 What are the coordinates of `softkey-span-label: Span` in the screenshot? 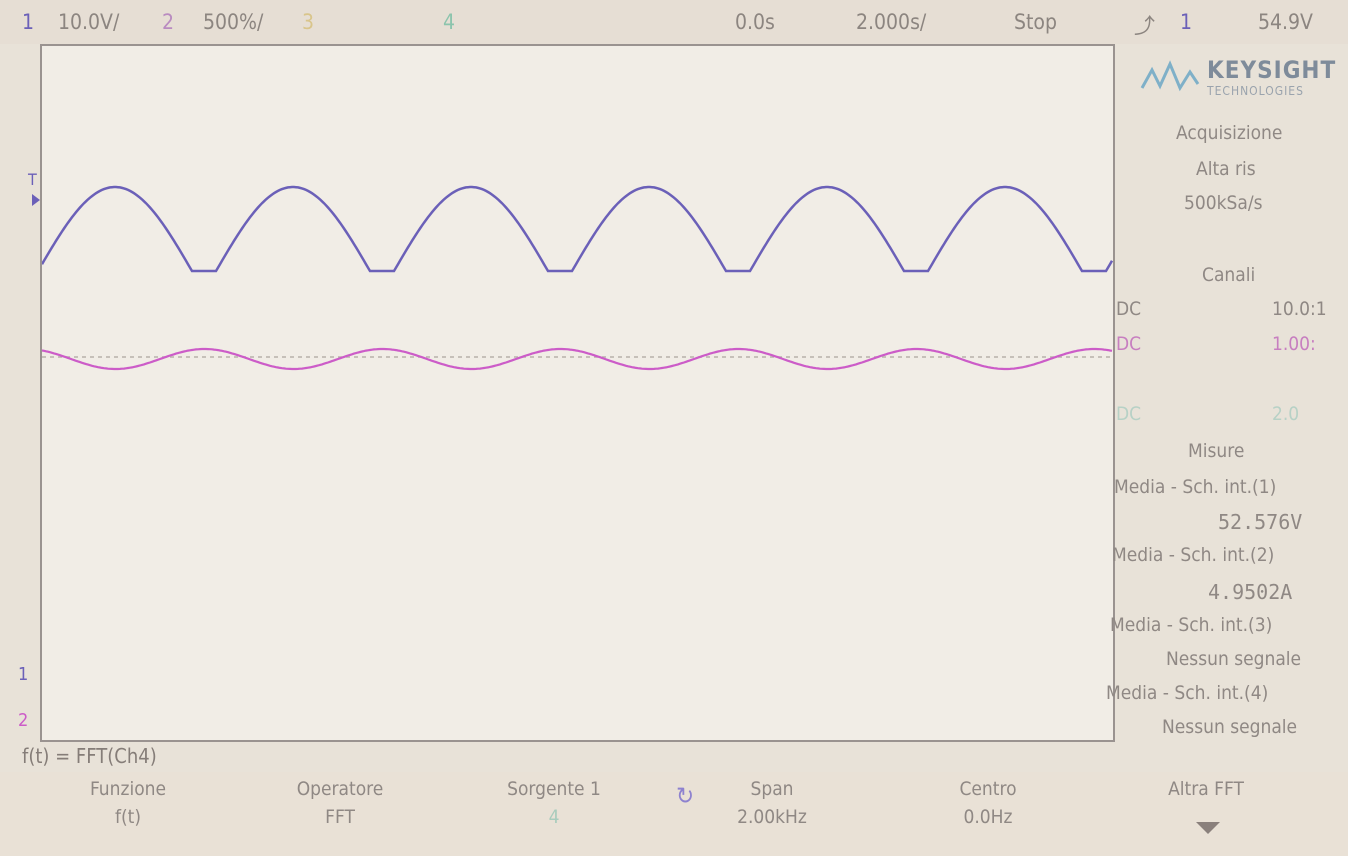 It's located at (772, 789).